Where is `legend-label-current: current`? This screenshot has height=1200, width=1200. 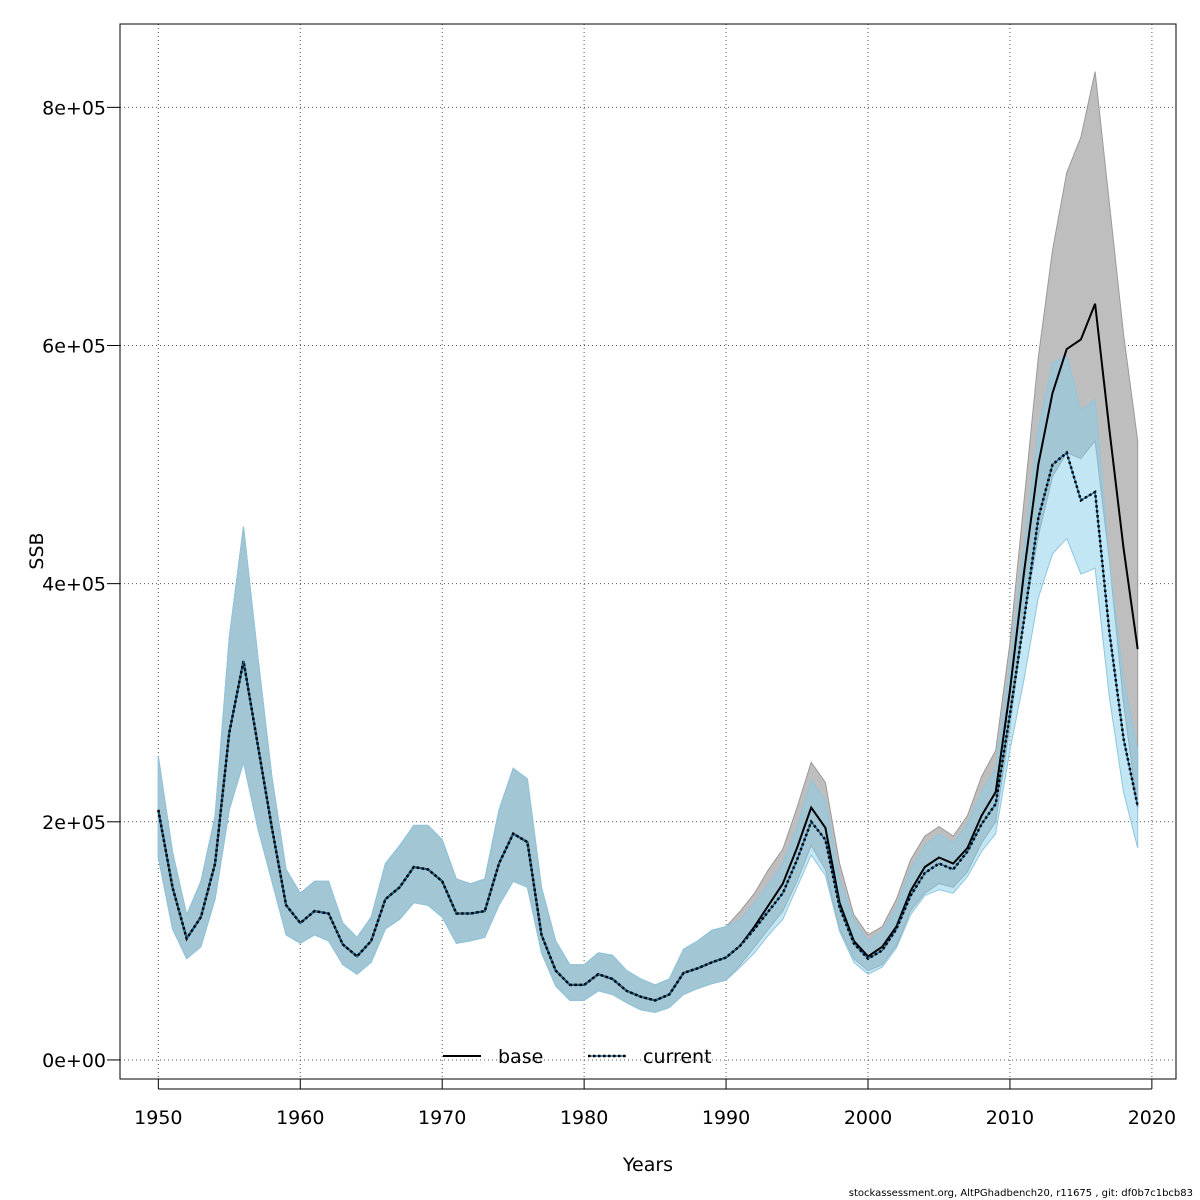 legend-label-current: current is located at coordinates (677, 1057).